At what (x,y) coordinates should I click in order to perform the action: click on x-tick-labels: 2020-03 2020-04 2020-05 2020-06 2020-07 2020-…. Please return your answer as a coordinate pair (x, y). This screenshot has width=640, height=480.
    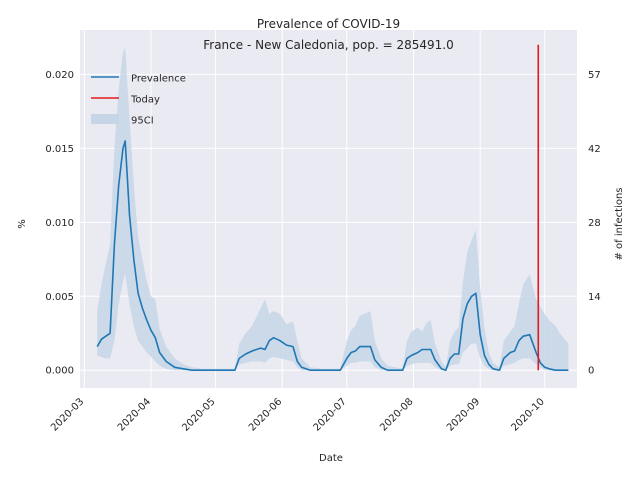
    Looking at the image, I should click on (298, 414).